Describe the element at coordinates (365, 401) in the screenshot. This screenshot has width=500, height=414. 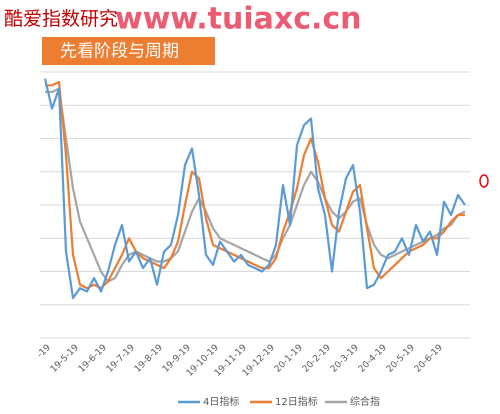
I see `legend-label: 综合指` at that location.